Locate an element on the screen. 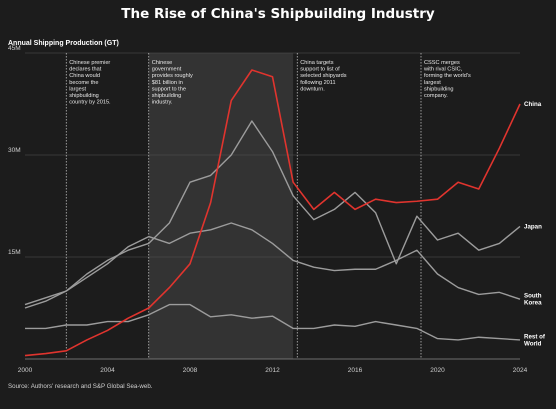 Image resolution: width=556 pixels, height=409 pixels. x-tick-label: 2012 is located at coordinates (272, 370).